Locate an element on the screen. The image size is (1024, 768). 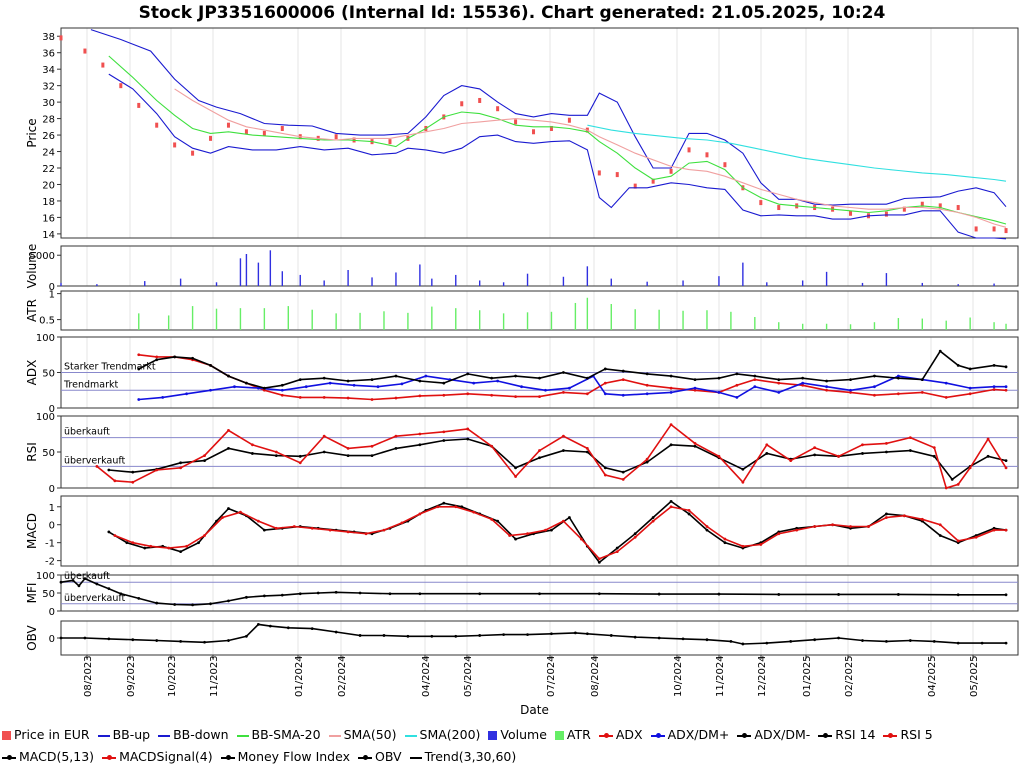
rsi-5-line is located at coordinates (551, 456).